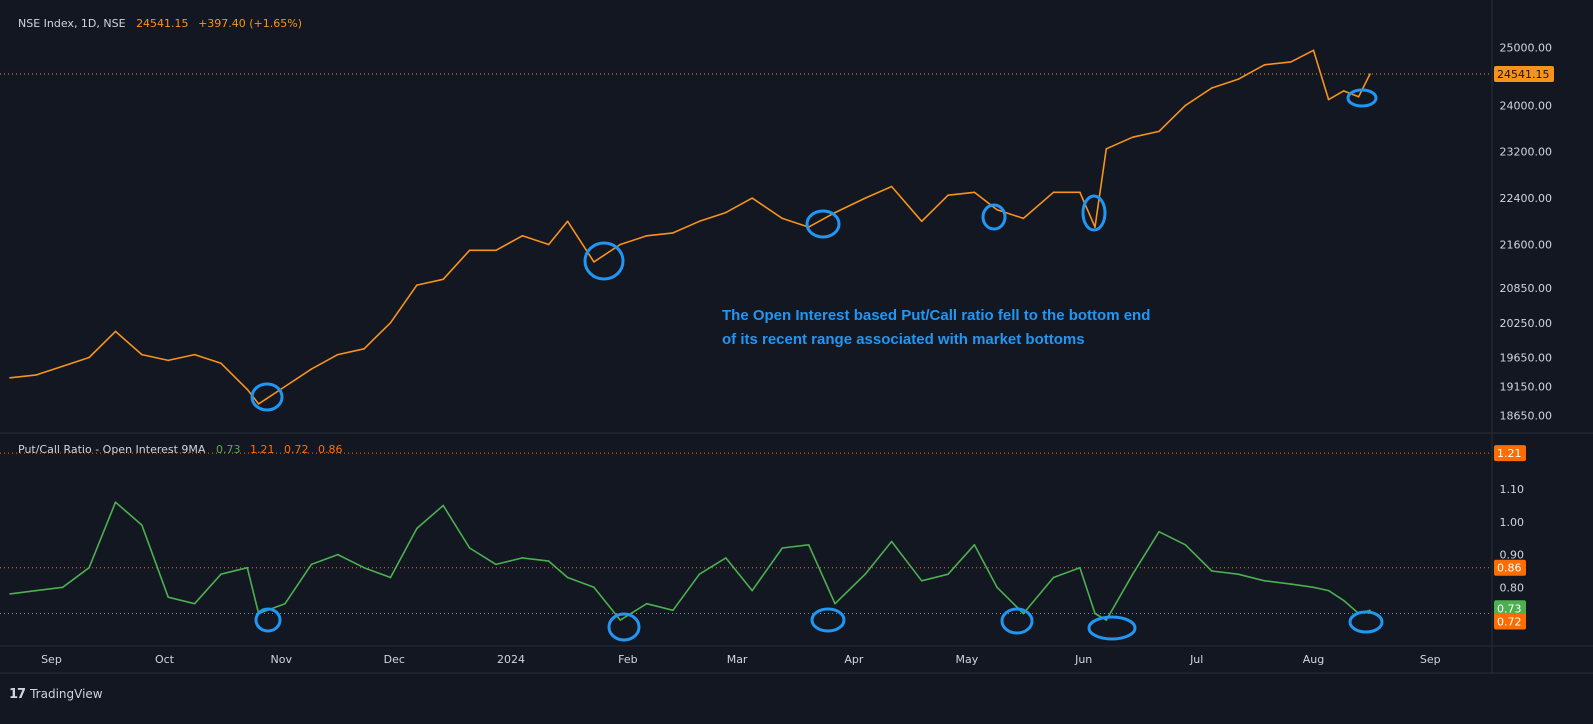  Describe the element at coordinates (1112, 628) in the screenshot. I see `circle-pcr-jun` at that location.